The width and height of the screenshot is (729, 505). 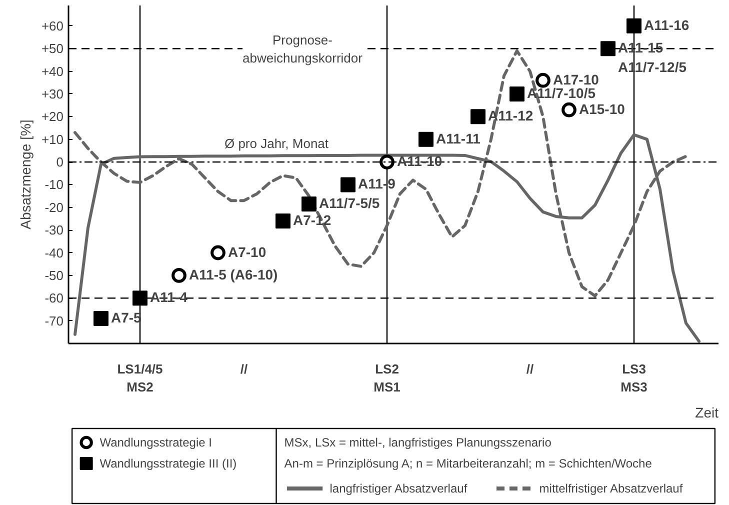 What do you see at coordinates (561, 92) in the screenshot?
I see `data-label: A11/7-10/5` at bounding box center [561, 92].